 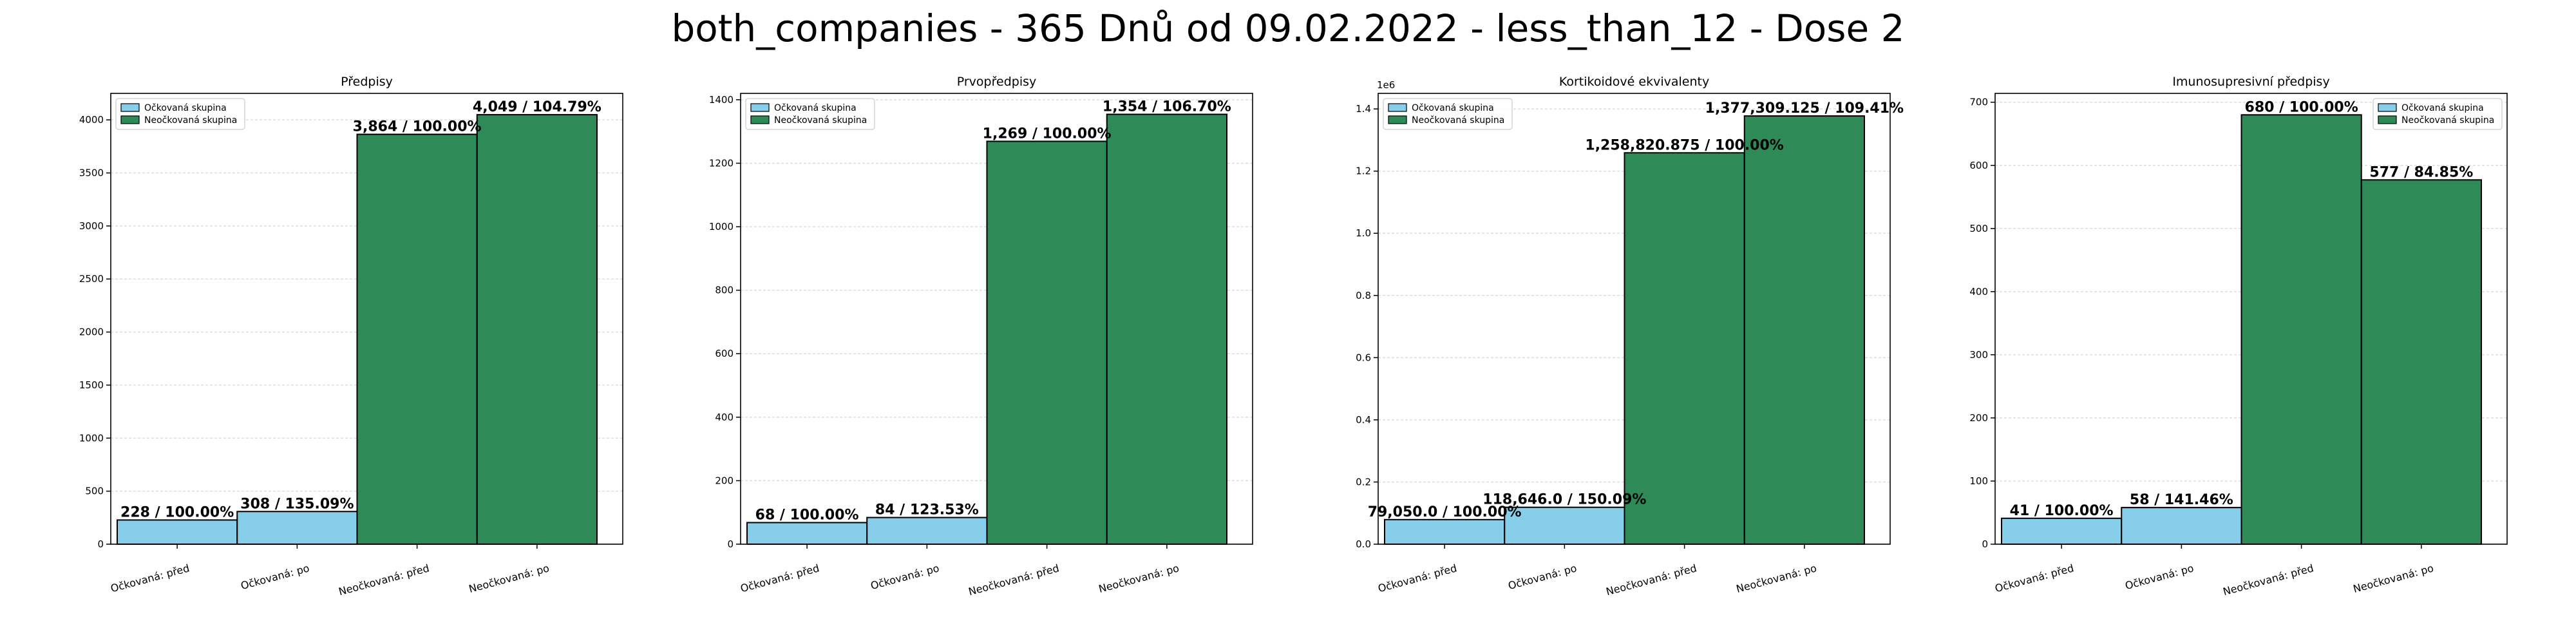 I want to click on data-label: 79,050.0 / 100.00%, so click(x=1445, y=512).